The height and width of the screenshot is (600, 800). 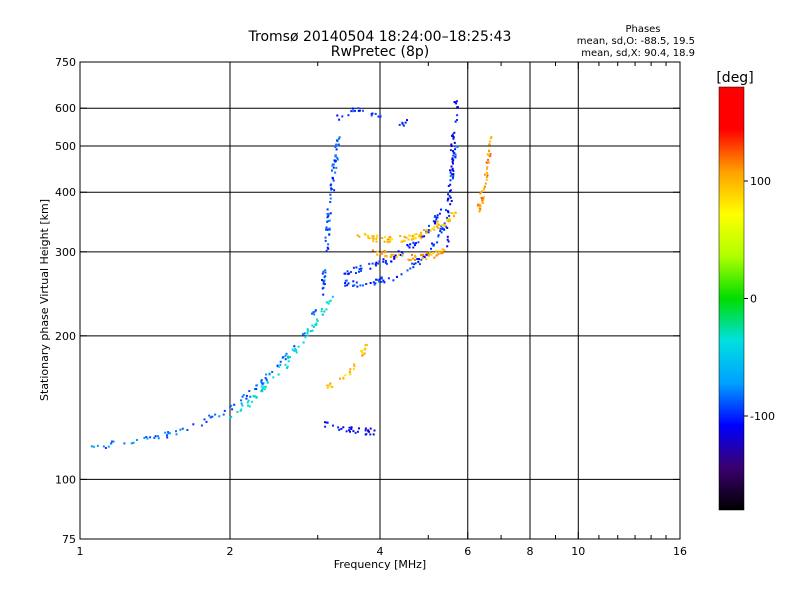 What do you see at coordinates (65, 62) in the screenshot?
I see `y-tick-label: 750` at bounding box center [65, 62].